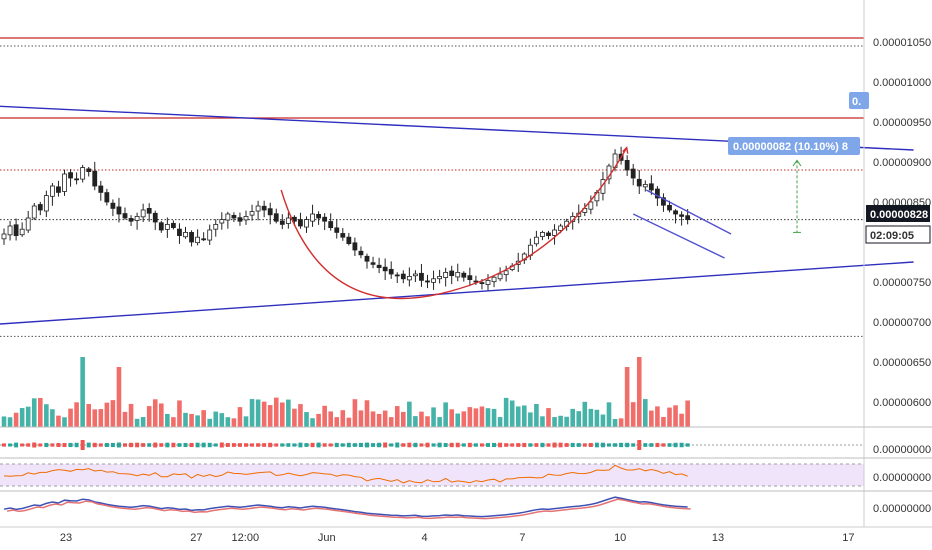 This screenshot has width=932, height=550. What do you see at coordinates (454, 223) in the screenshot?
I see `cup-curve` at bounding box center [454, 223].